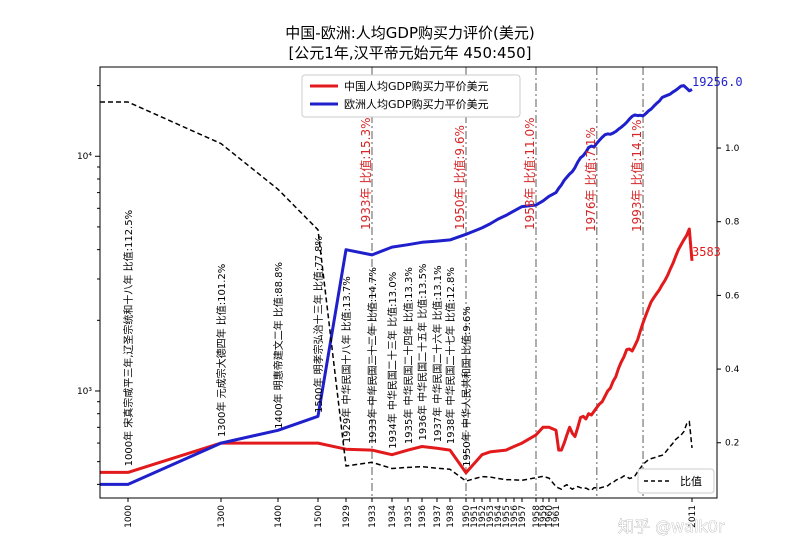  I want to click on annotation-1500: 1500年 明孝宗弘治十三年 比值:77.8%, so click(318, 324).